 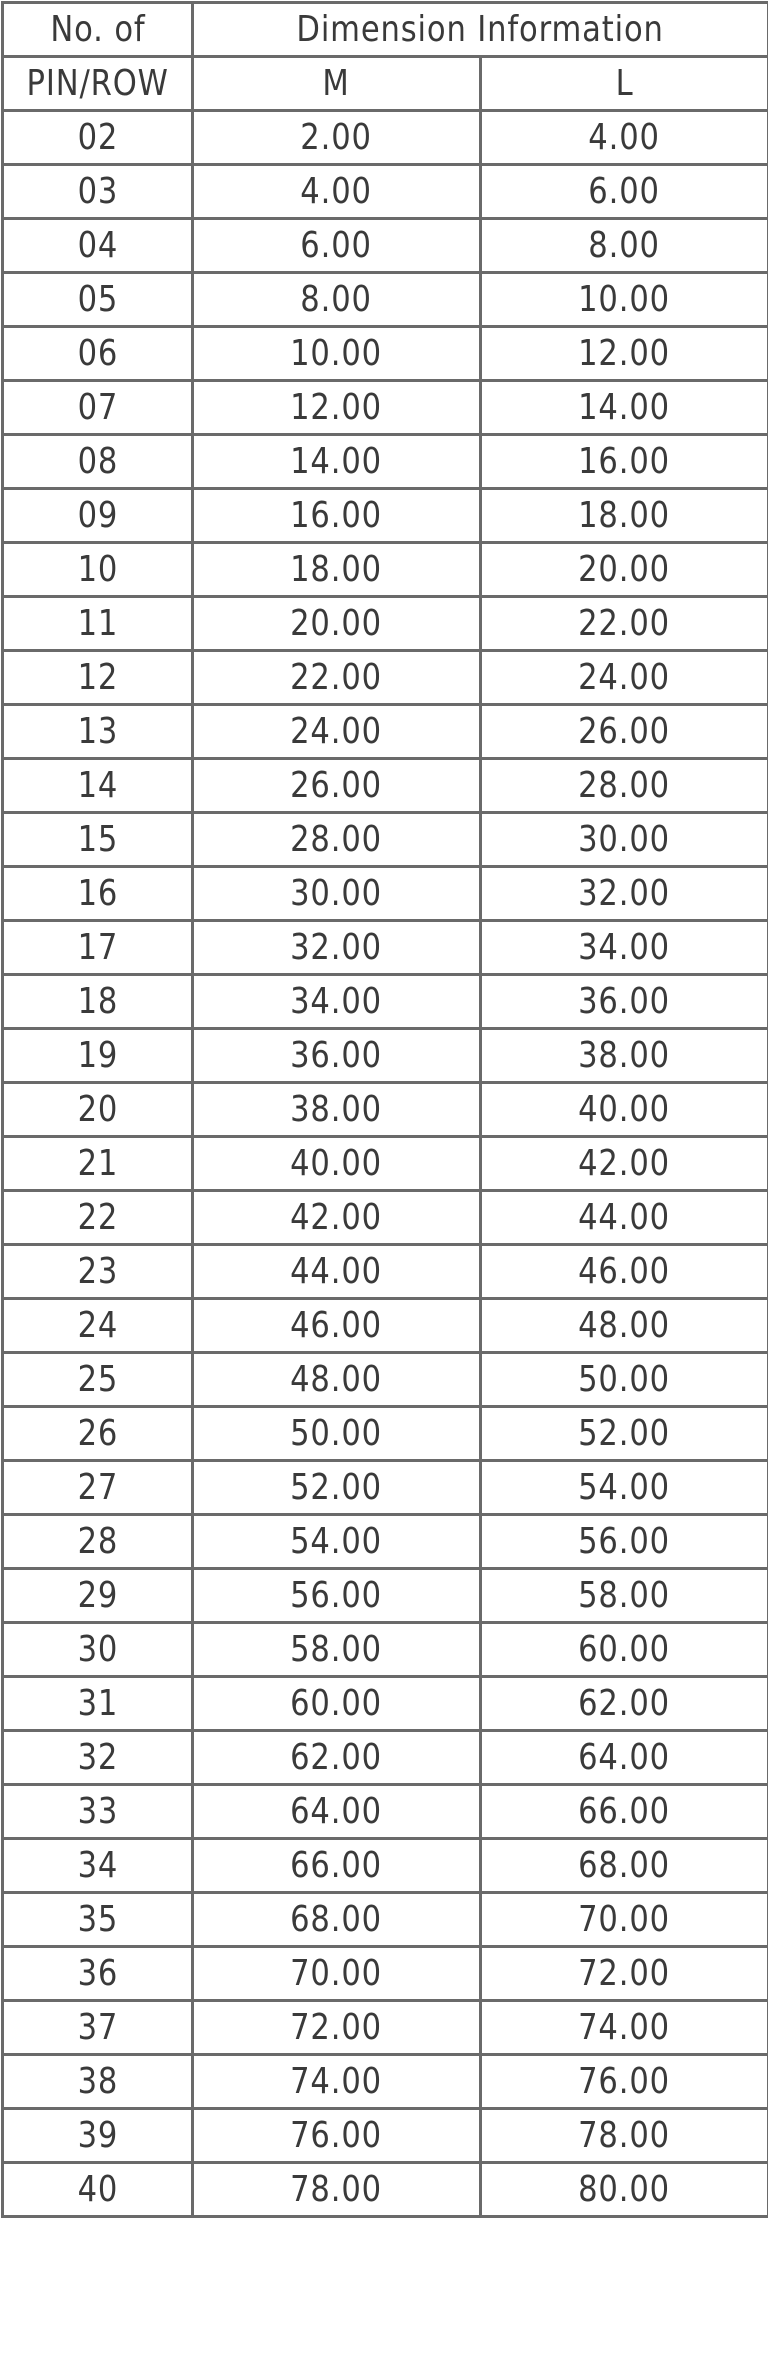 What do you see at coordinates (98, 948) in the screenshot?
I see `cell-pin-count: 17` at bounding box center [98, 948].